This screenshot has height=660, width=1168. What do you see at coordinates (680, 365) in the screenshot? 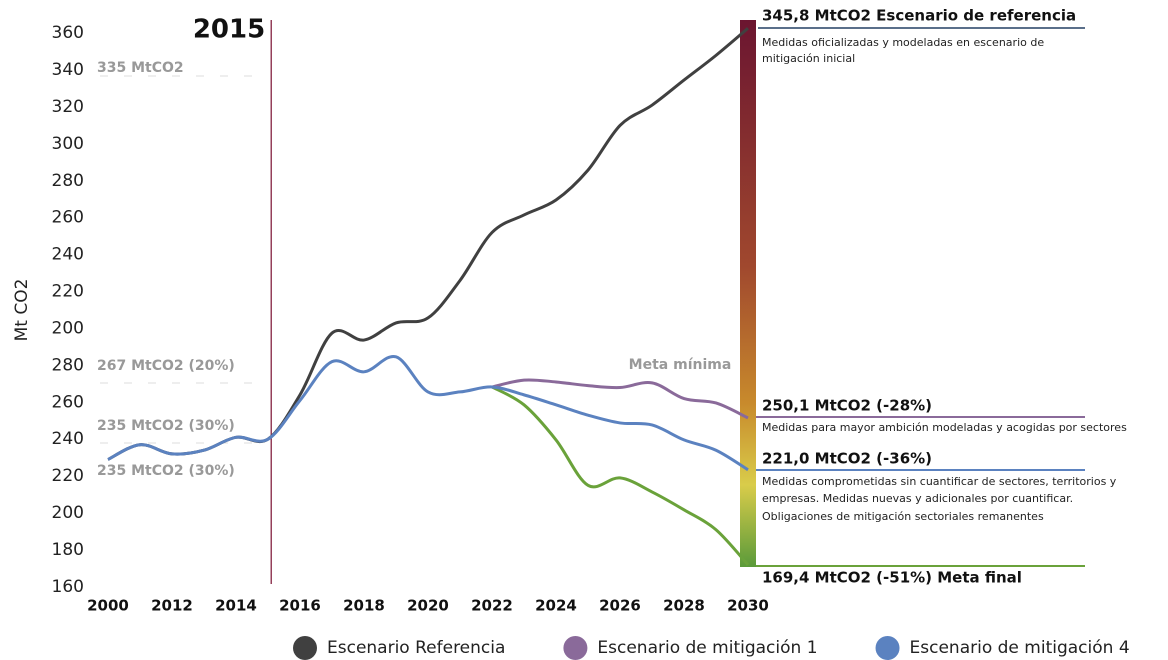
I see `meta-minima: Meta mínima` at bounding box center [680, 365].